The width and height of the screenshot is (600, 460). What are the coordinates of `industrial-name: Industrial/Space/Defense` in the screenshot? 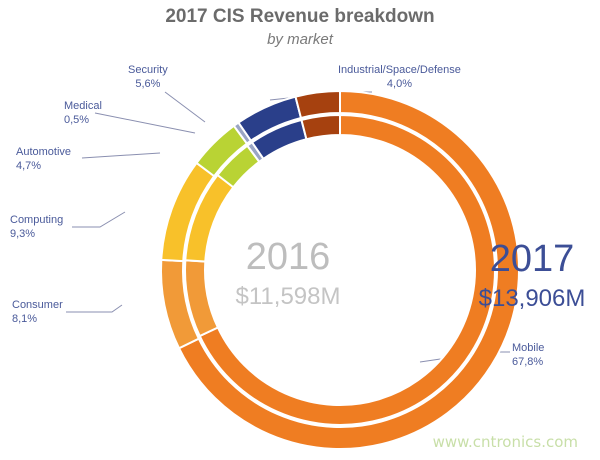 It's located at (399, 70).